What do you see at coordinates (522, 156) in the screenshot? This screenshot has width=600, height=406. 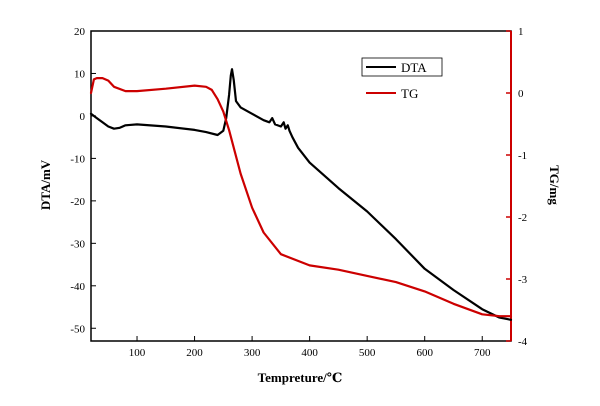 I see `right-tick-label: -1` at bounding box center [522, 156].